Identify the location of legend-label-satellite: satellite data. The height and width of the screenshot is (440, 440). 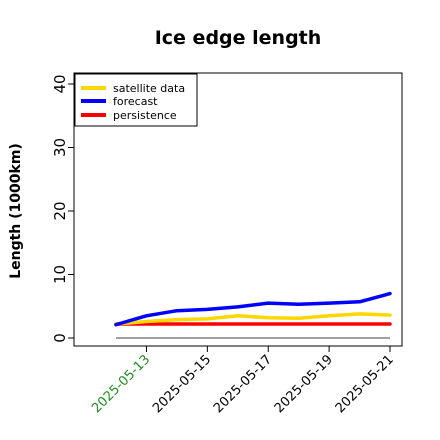
(149, 88).